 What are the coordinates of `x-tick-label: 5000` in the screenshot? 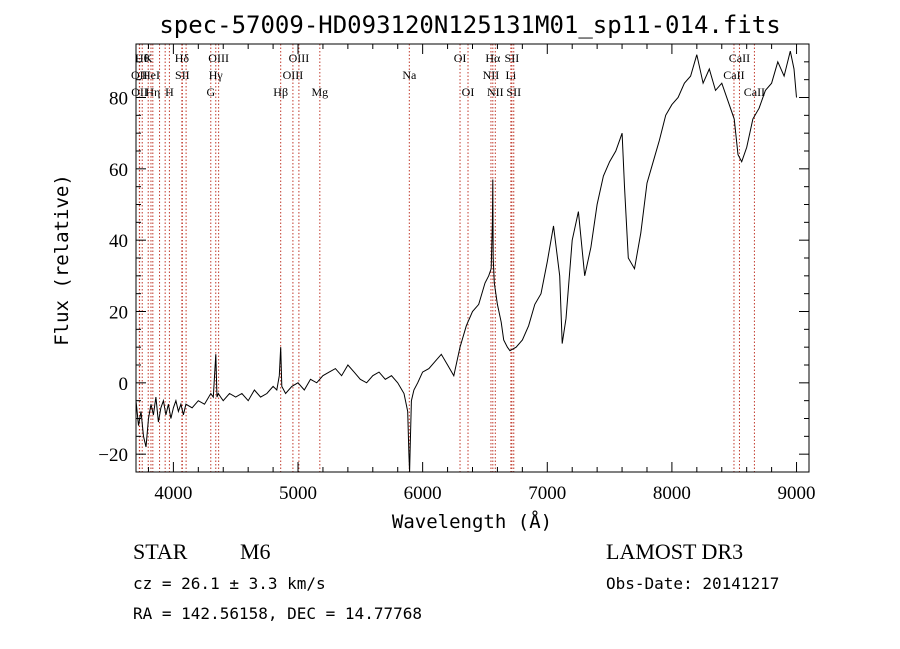 It's located at (298, 493).